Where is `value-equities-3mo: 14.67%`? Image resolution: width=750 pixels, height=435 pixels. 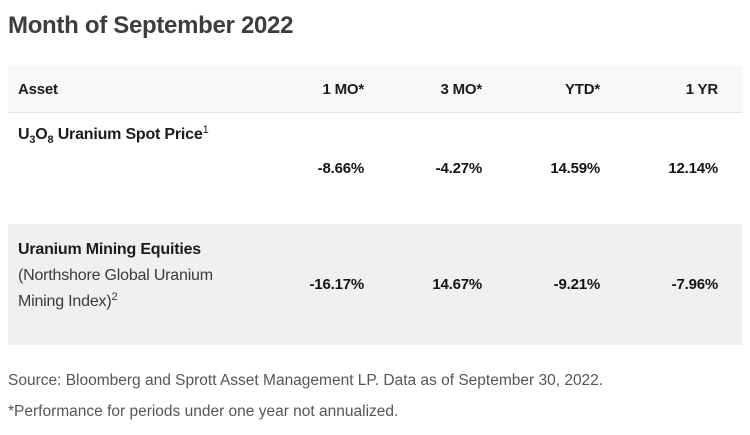 value-equities-3mo: 14.67% is located at coordinates (457, 284).